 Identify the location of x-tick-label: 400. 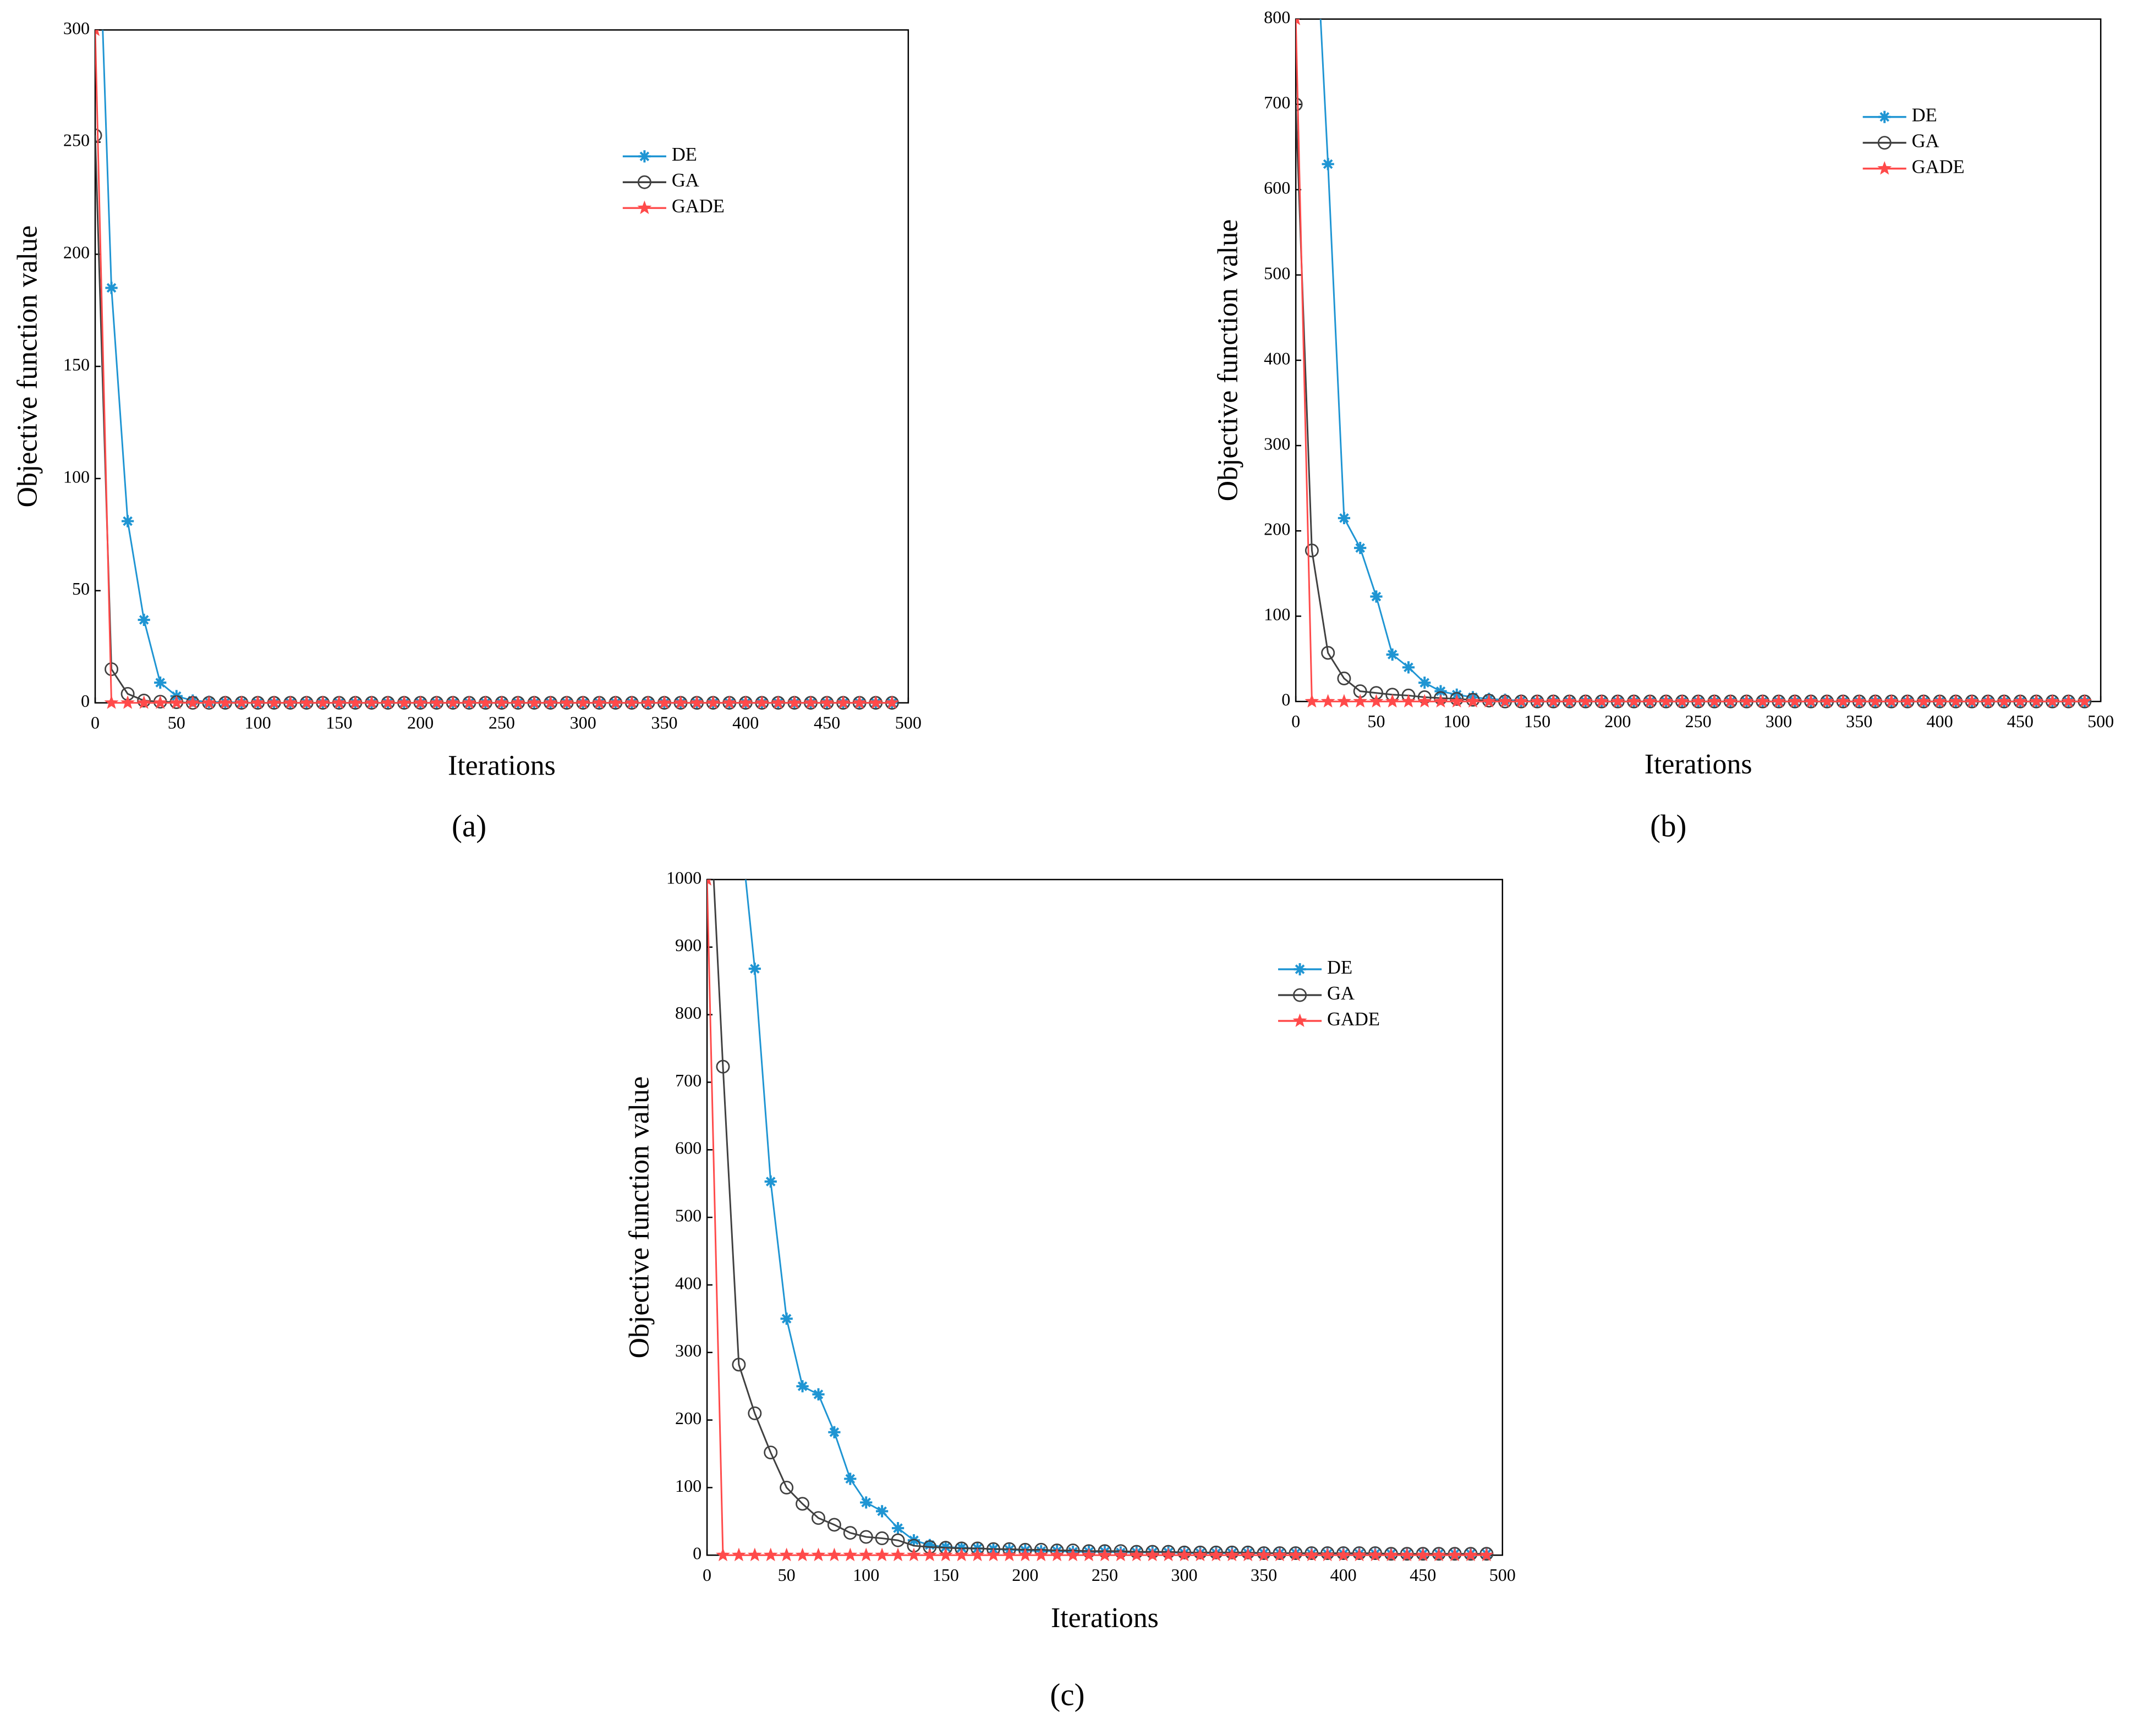
(745, 723).